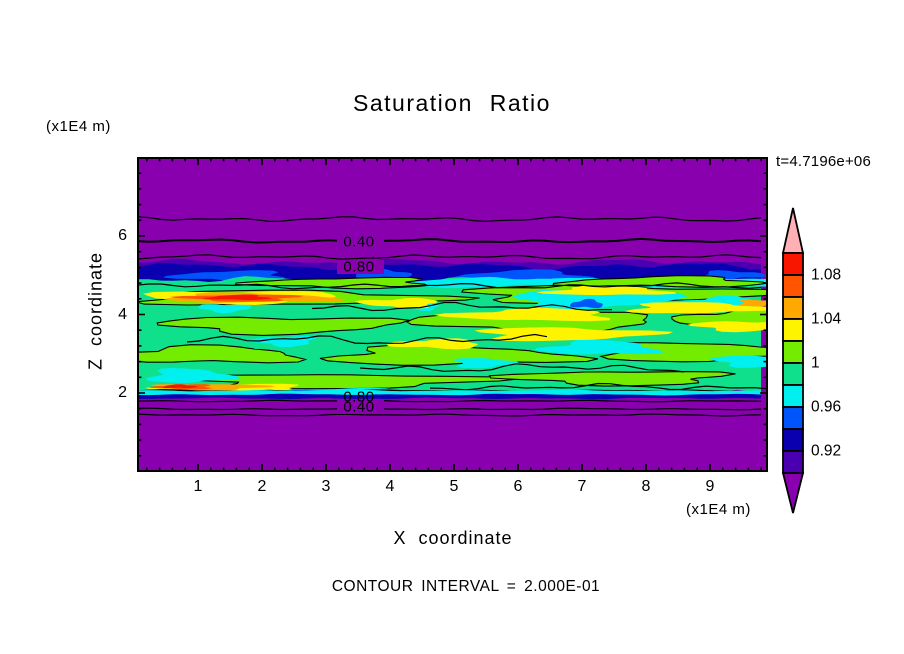 The height and width of the screenshot is (654, 904). Describe the element at coordinates (793, 396) in the screenshot. I see `colorbar-segment-cyan` at that location.